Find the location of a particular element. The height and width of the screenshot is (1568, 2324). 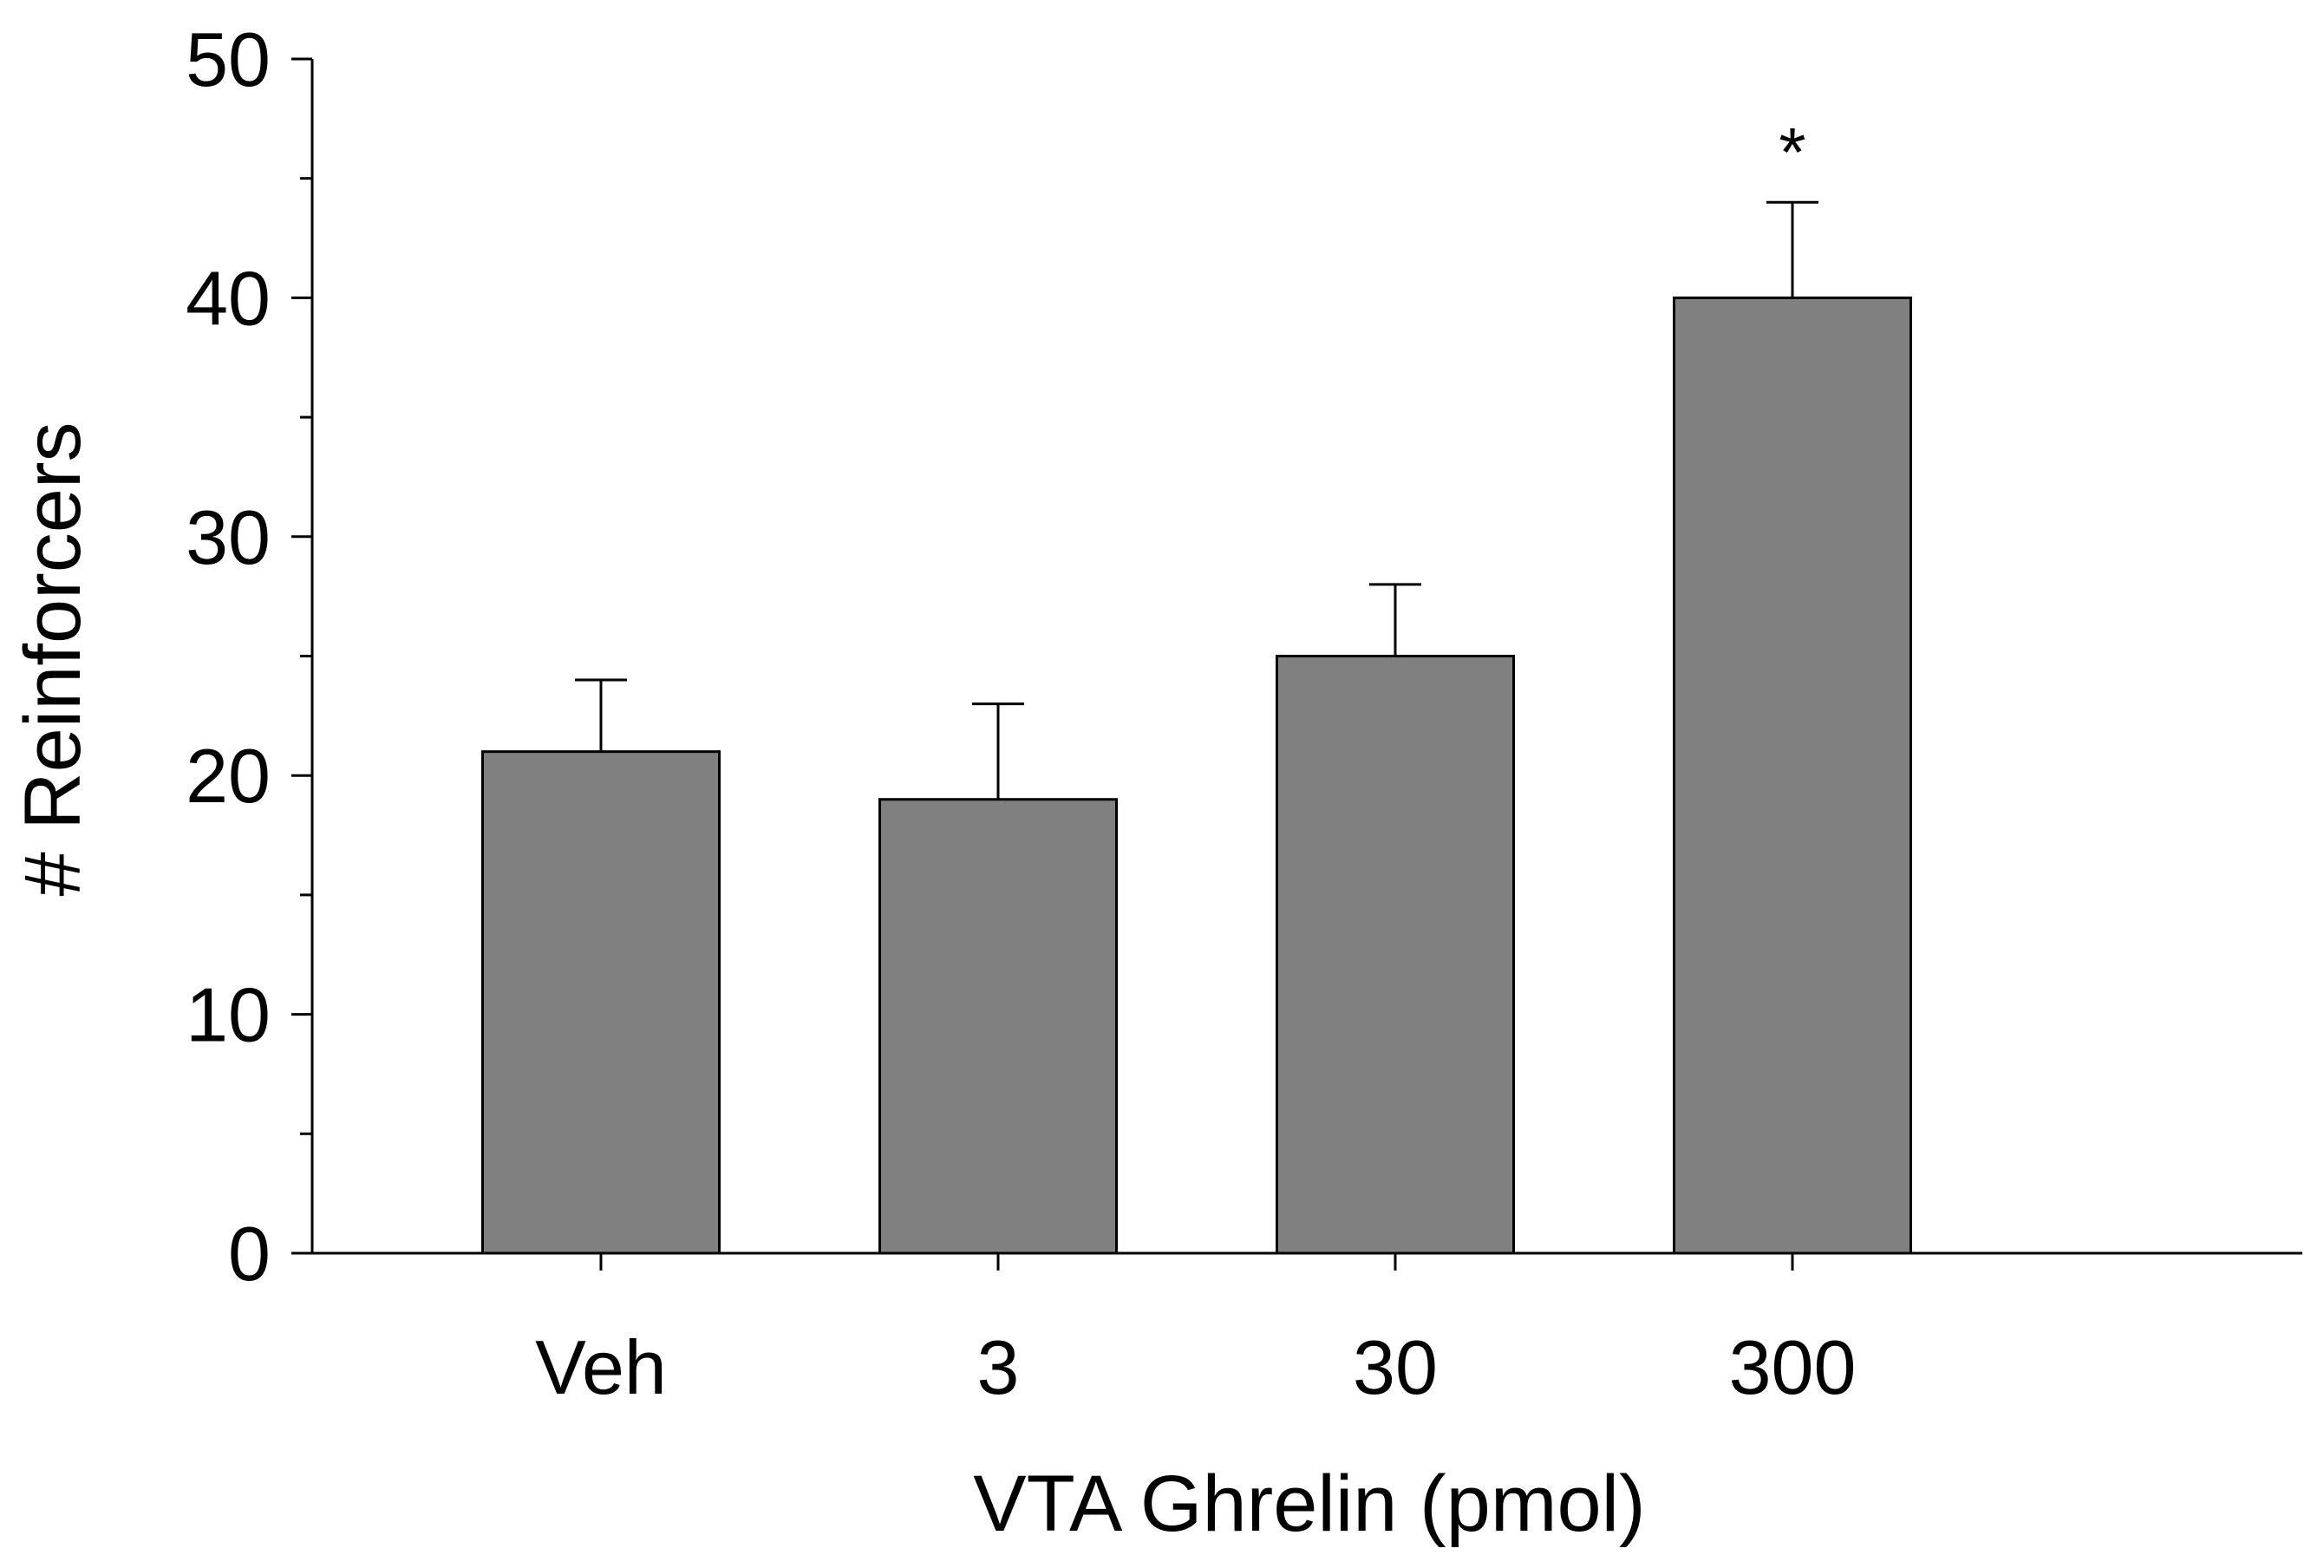

x-tick-label: 3 is located at coordinates (998, 1367).